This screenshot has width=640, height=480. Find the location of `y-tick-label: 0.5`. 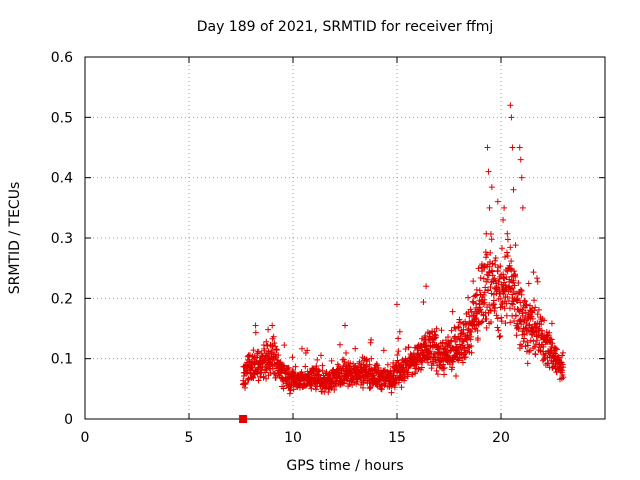

y-tick-label: 0.5 is located at coordinates (62, 118).